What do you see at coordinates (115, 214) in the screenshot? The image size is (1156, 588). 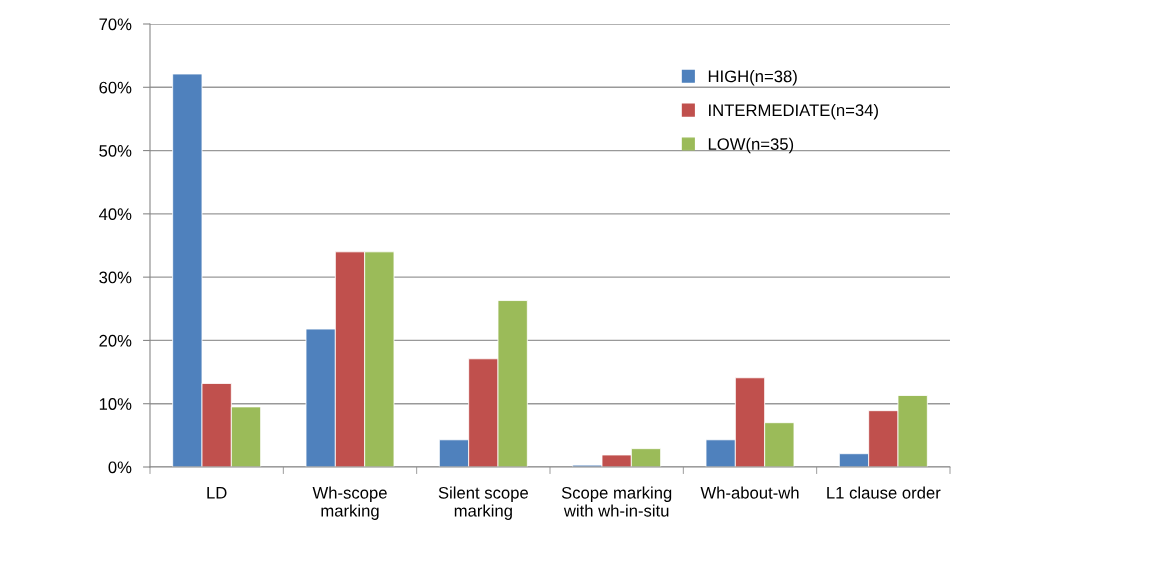 I see `y-tick-label: 40%` at bounding box center [115, 214].